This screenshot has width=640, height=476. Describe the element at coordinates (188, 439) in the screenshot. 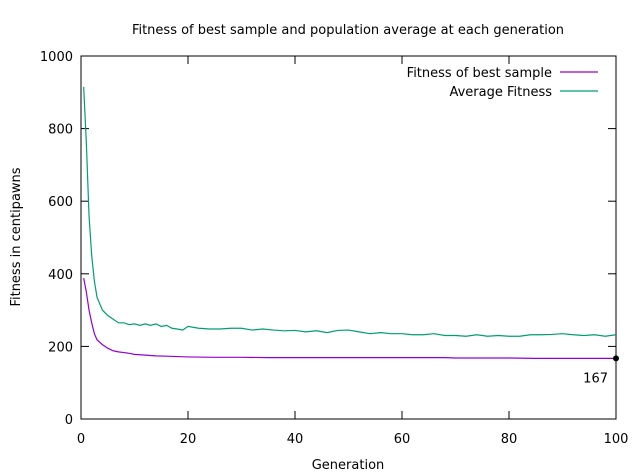

I see `x-tick-label-1: 20` at that location.